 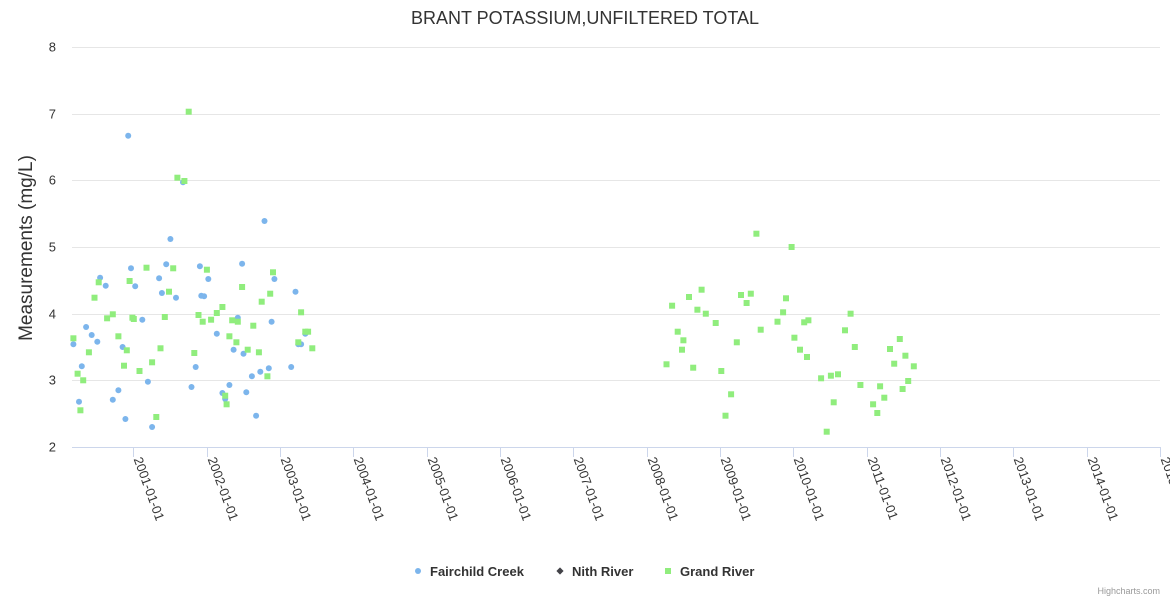 I want to click on x-tick-label: 2009-01-01, so click(x=736, y=489).